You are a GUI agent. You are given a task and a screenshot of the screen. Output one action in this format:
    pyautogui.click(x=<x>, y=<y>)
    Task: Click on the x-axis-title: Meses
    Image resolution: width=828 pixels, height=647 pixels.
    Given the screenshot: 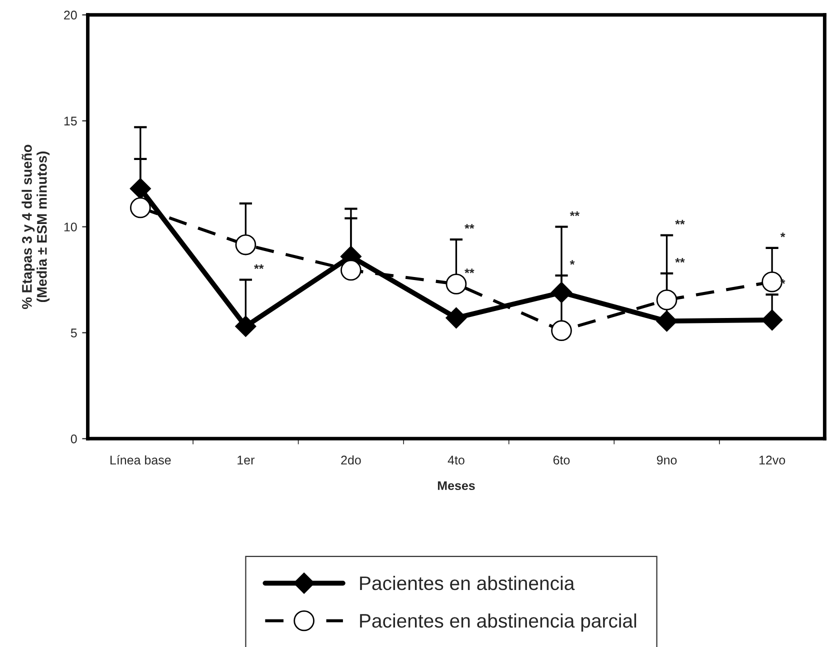 What is the action you would take?
    pyautogui.click(x=456, y=485)
    